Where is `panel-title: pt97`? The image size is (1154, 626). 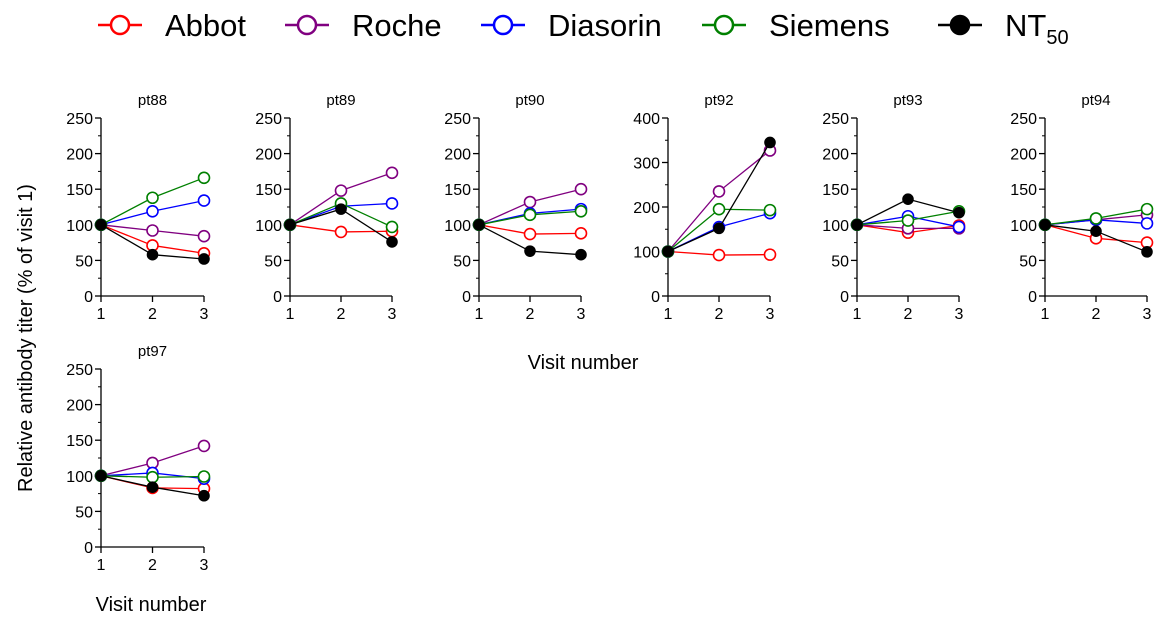 panel-title: pt97 is located at coordinates (152, 351).